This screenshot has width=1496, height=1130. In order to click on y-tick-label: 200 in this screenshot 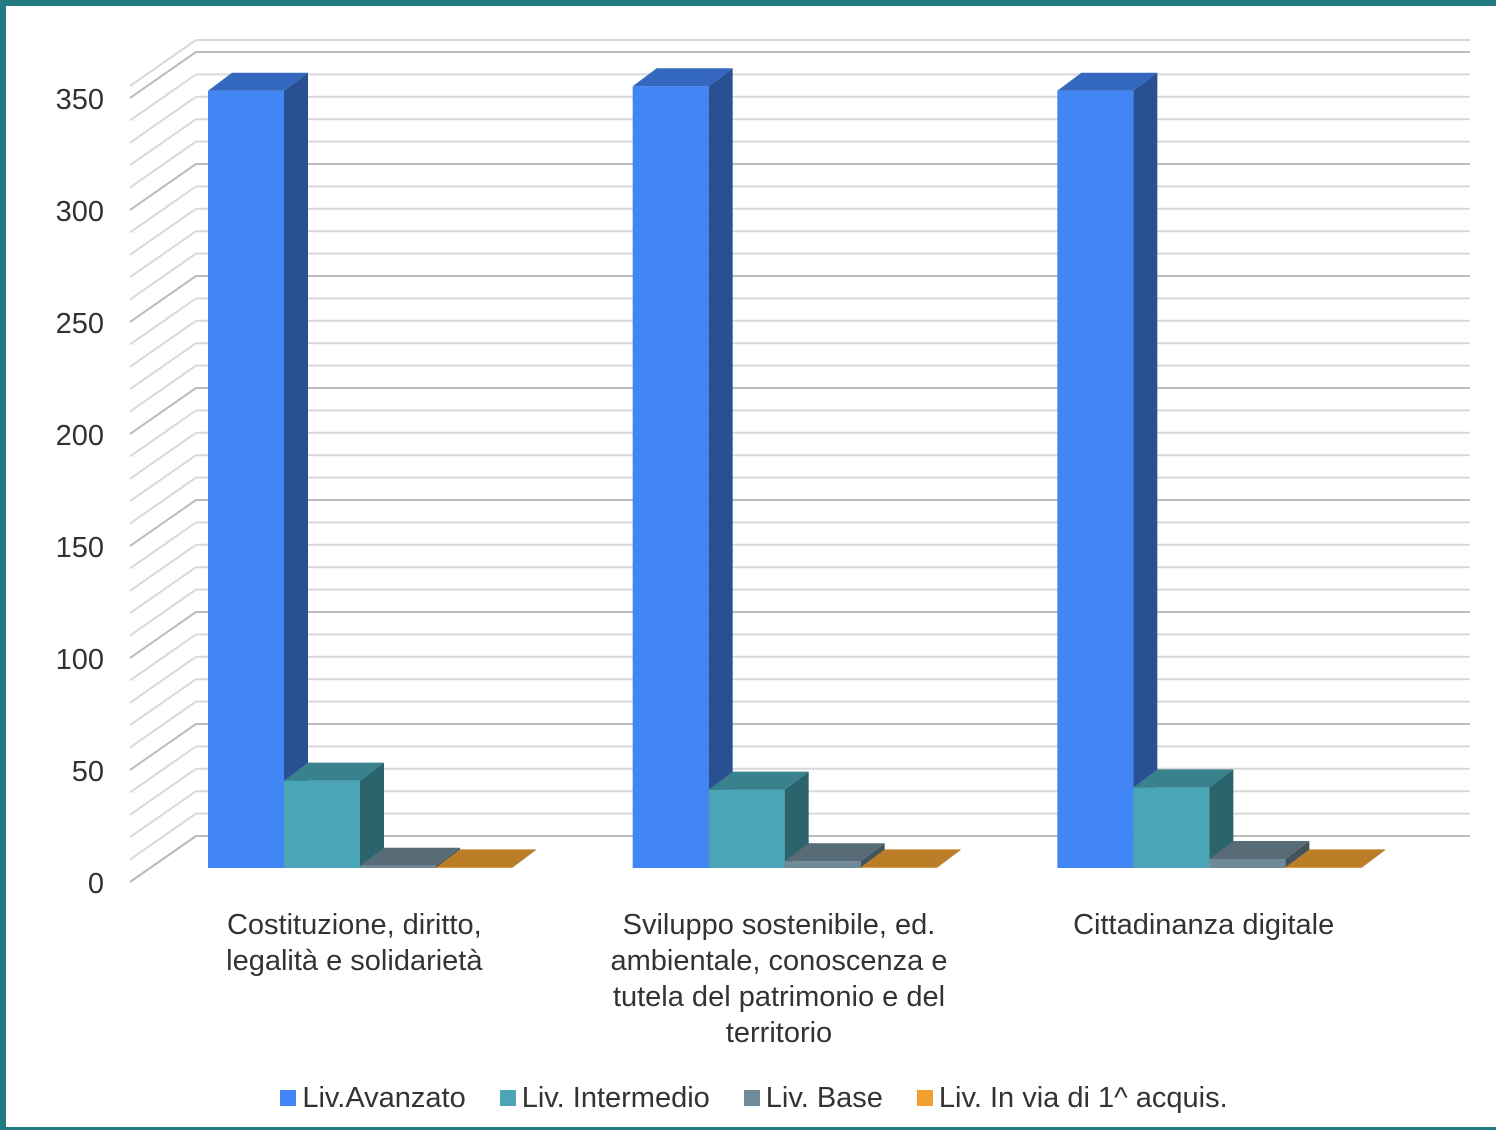, I will do `click(80, 436)`.